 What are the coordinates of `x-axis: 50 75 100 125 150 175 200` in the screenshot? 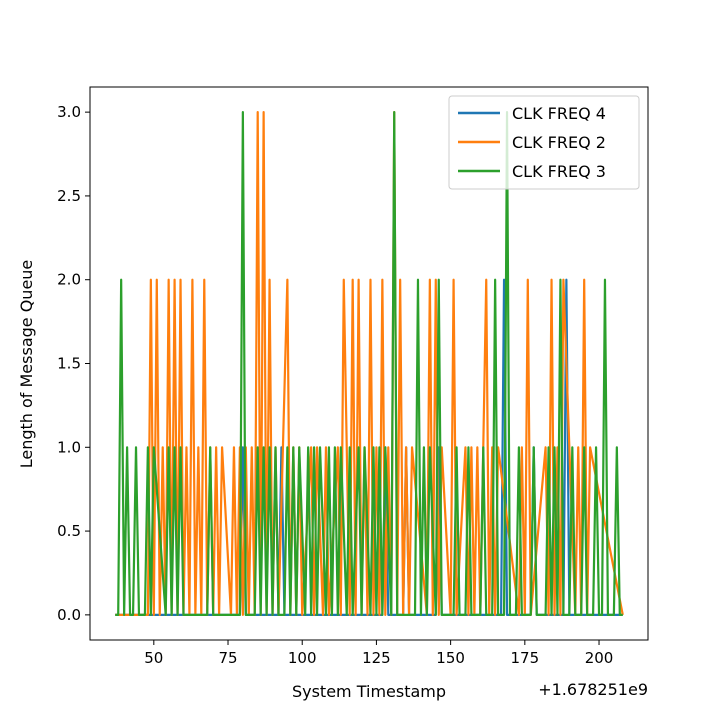 It's located at (378, 653).